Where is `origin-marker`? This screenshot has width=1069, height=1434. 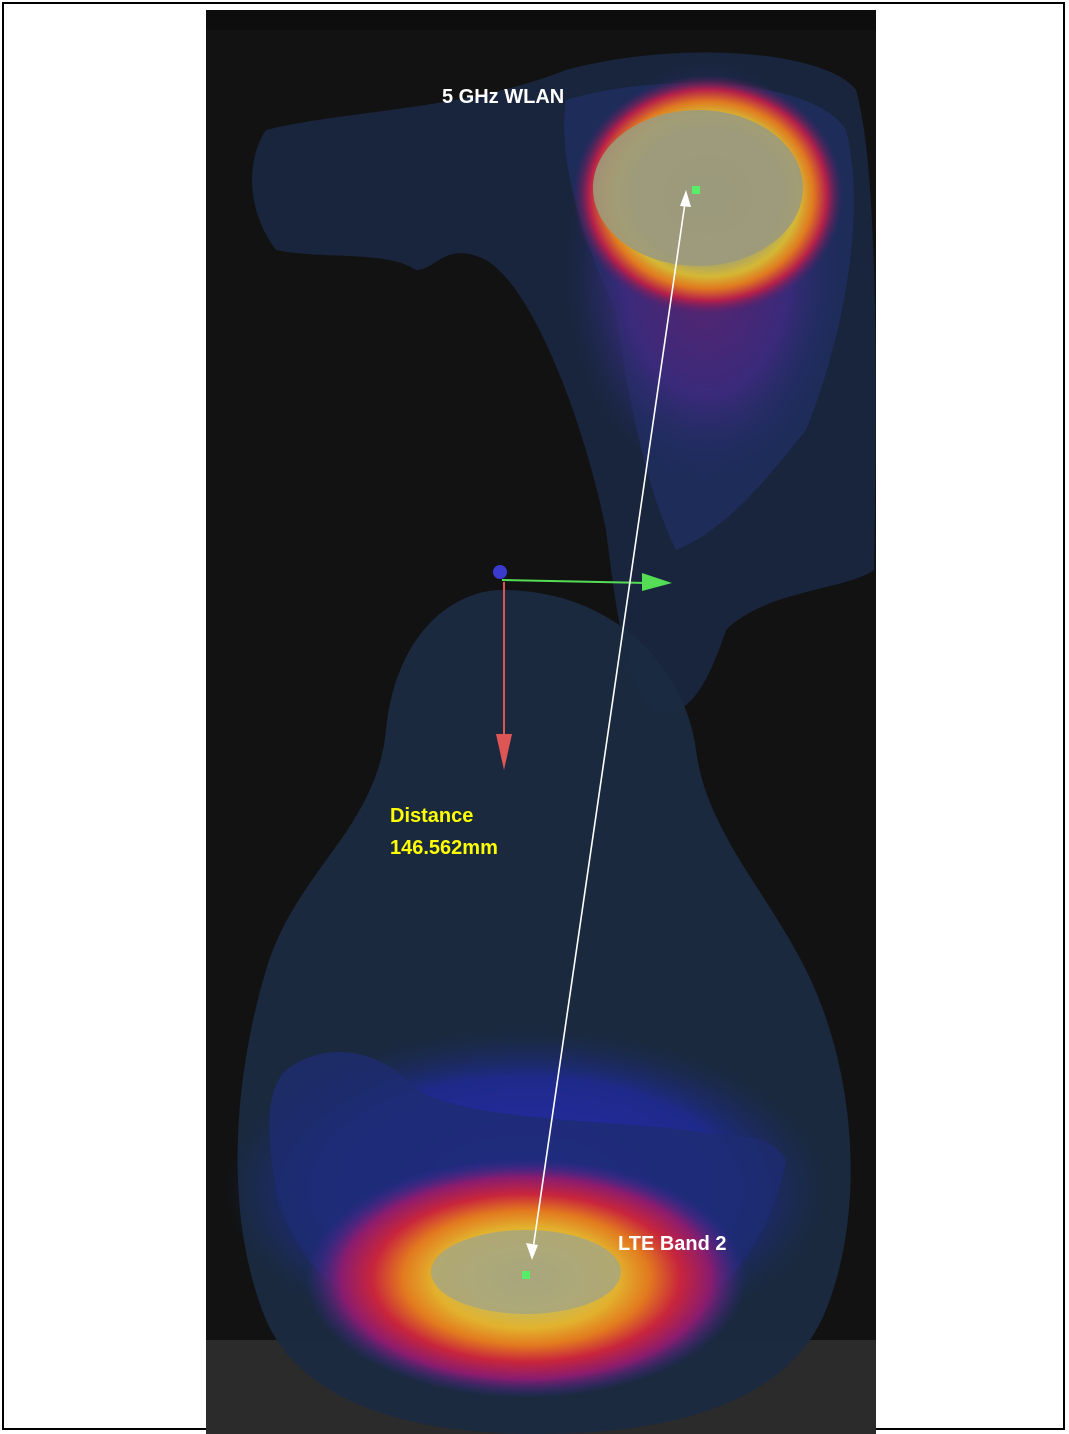
origin-marker is located at coordinates (500, 572).